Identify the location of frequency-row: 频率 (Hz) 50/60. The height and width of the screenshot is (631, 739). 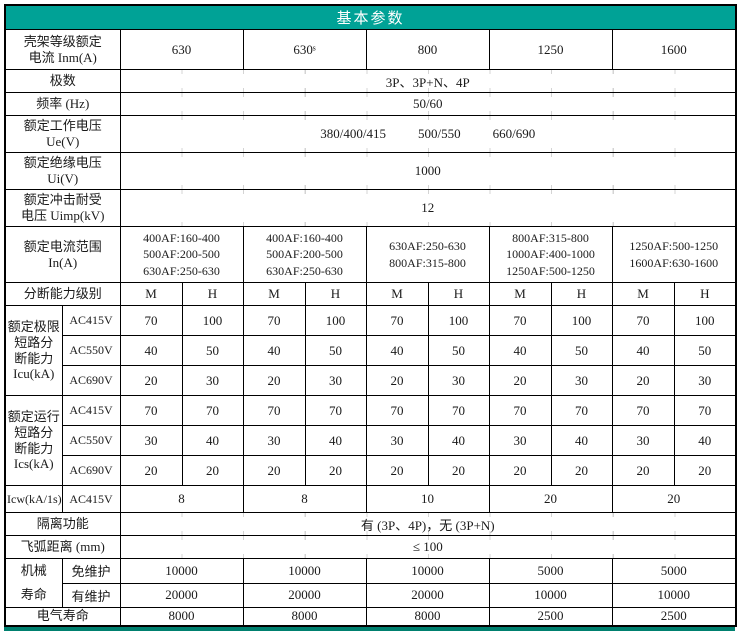
(370, 104).